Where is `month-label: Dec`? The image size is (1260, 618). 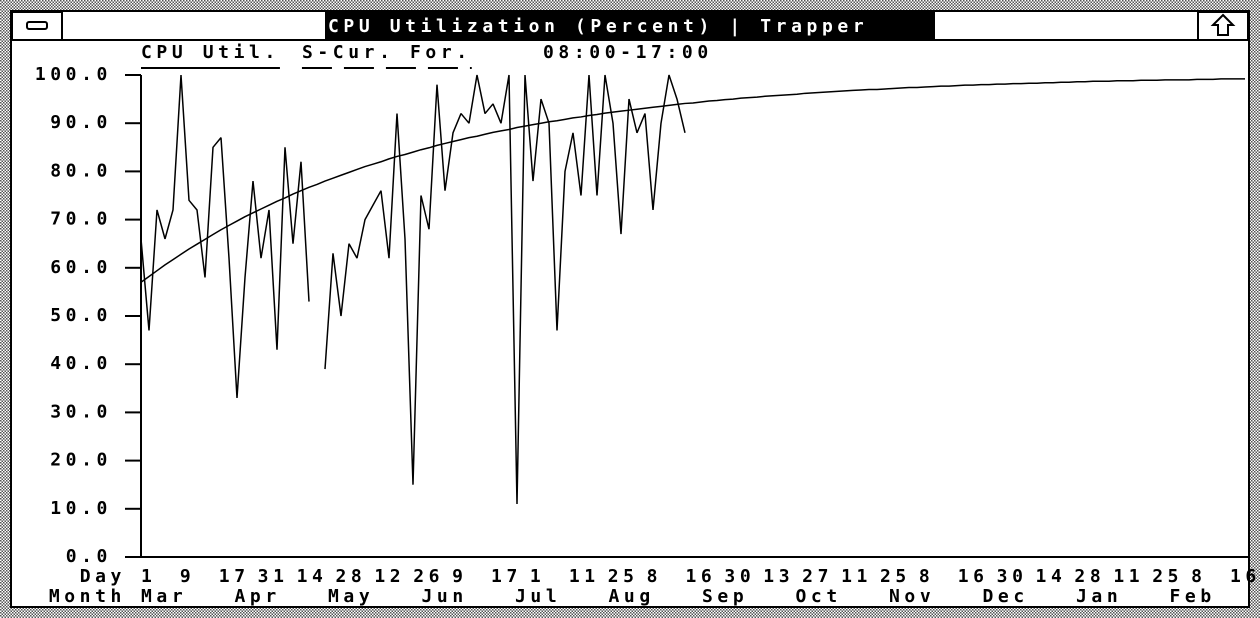 month-label: Dec is located at coordinates (1006, 596).